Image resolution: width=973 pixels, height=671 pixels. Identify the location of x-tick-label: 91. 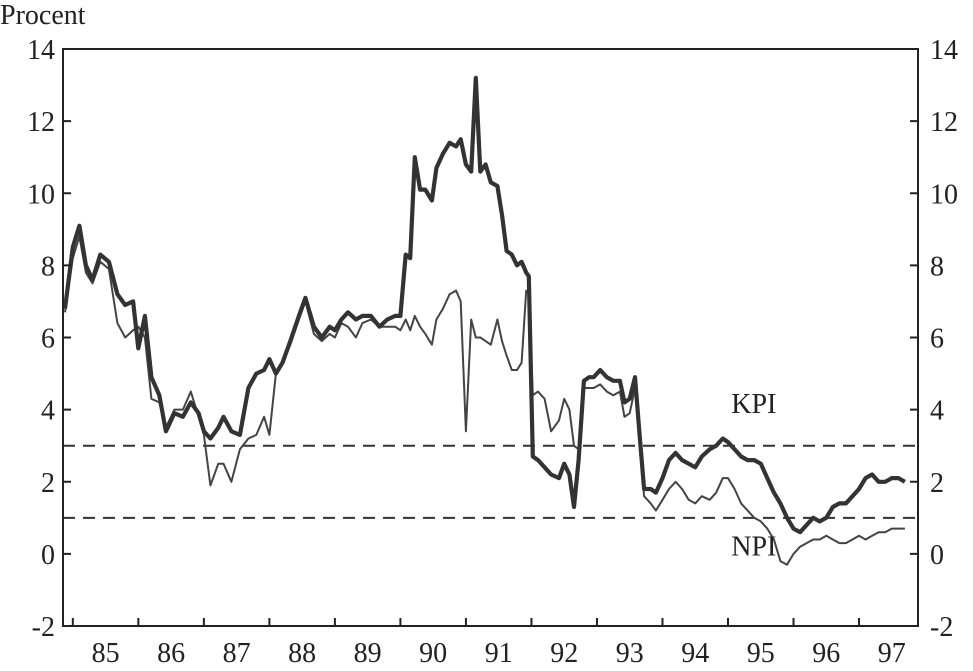
(499, 653).